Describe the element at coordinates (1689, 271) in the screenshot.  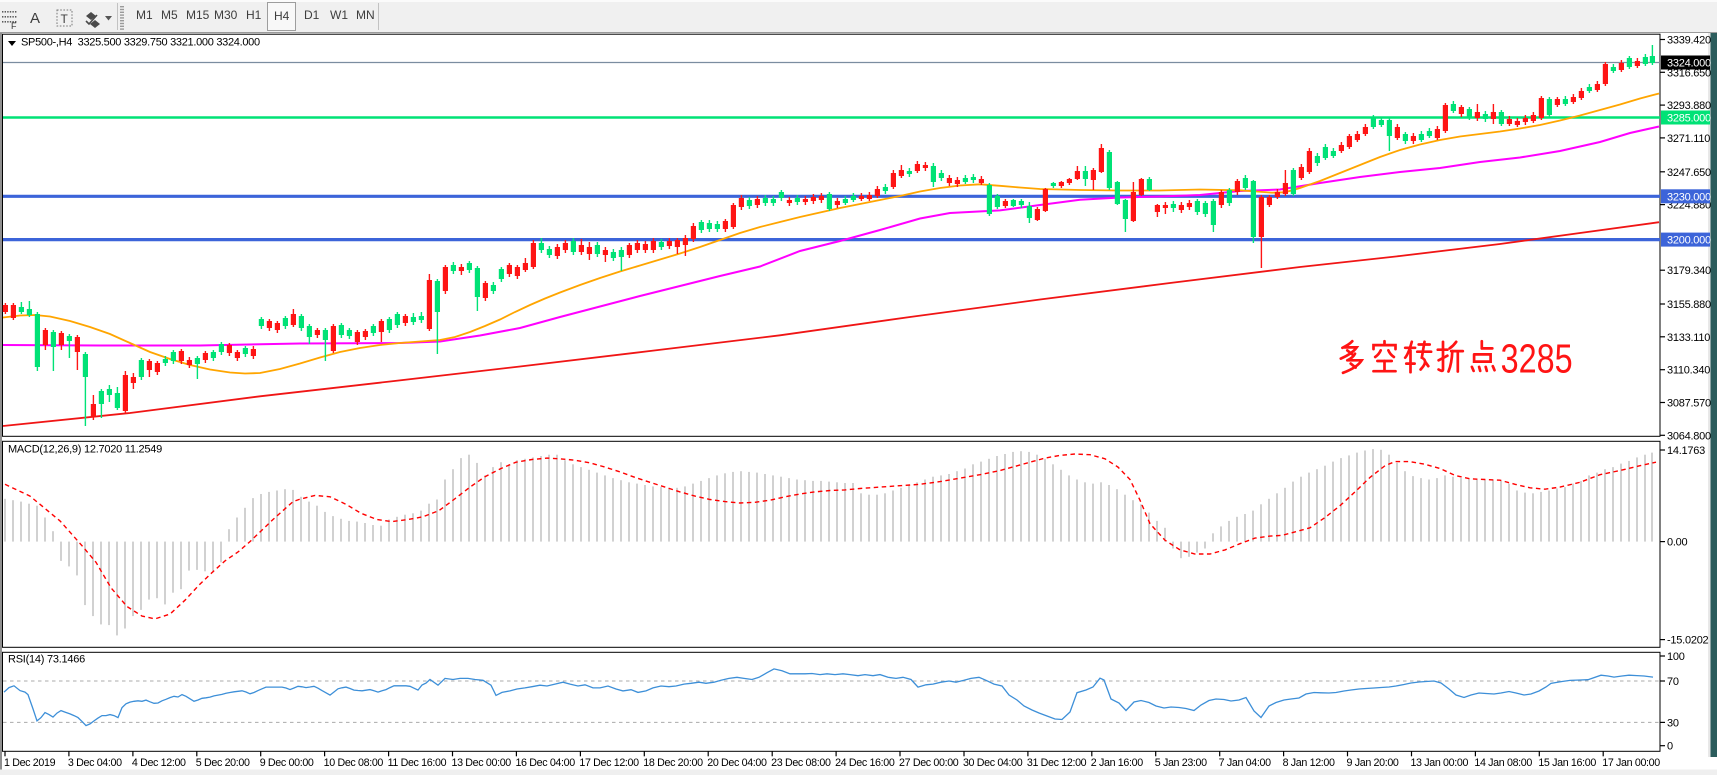
I see `svg-text: 3179.340` at that location.